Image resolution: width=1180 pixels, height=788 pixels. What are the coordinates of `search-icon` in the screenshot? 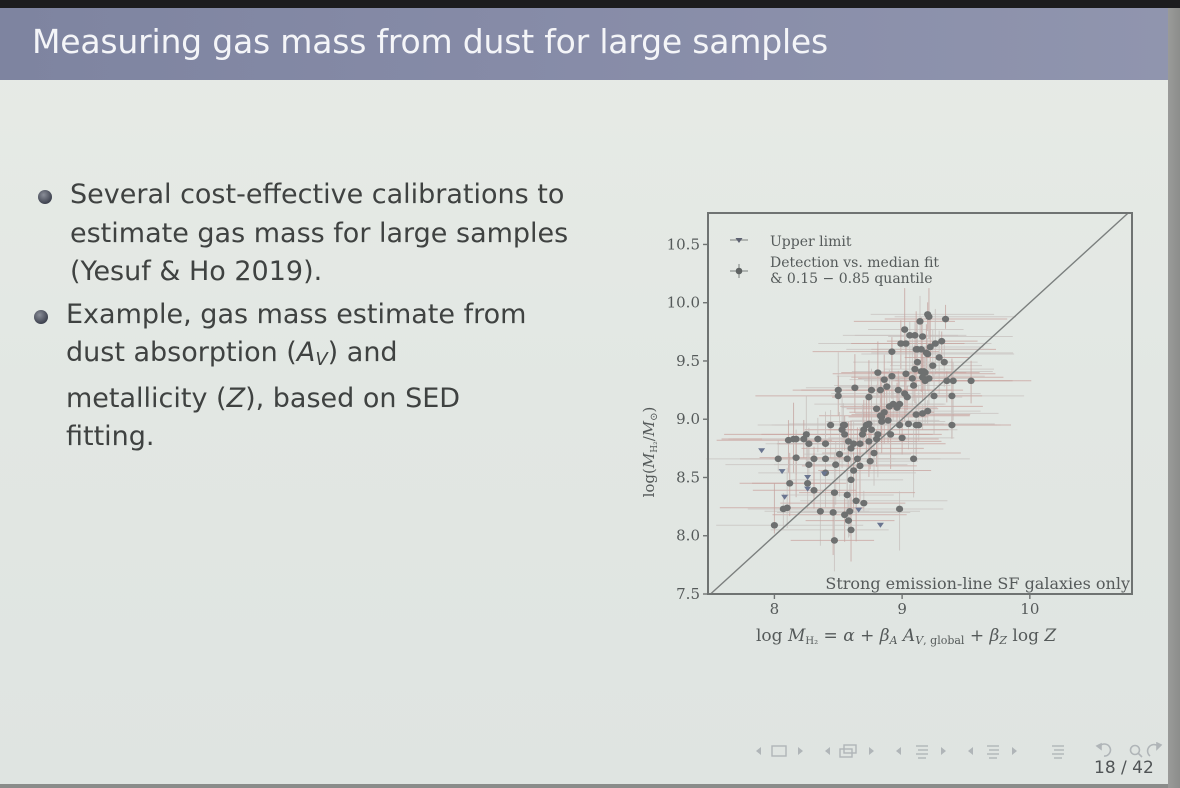 It's located at (1136, 751).